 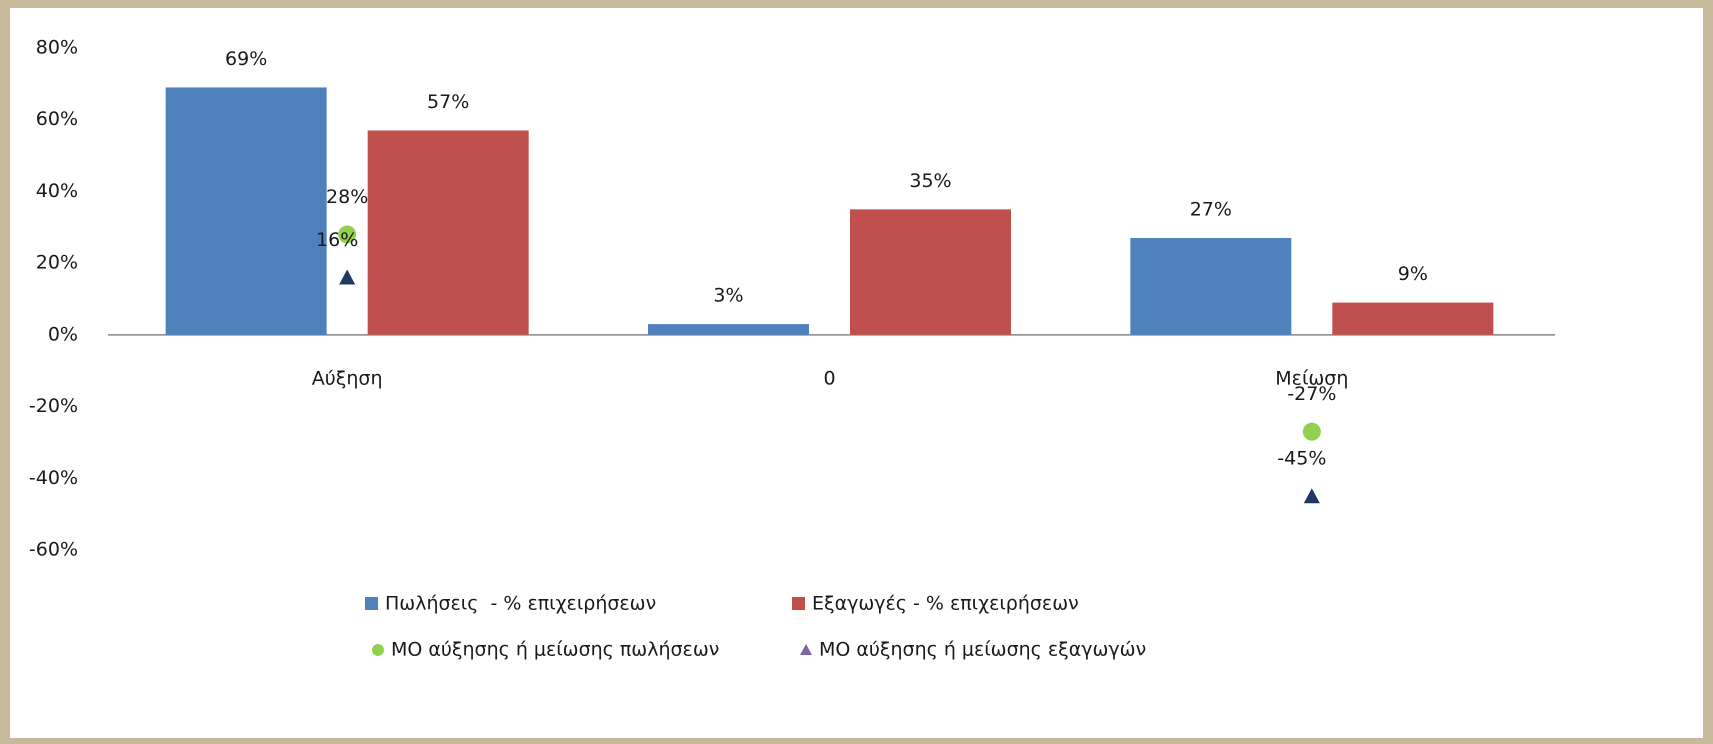 What do you see at coordinates (1301, 459) in the screenshot?
I see `data-label: -45%` at bounding box center [1301, 459].